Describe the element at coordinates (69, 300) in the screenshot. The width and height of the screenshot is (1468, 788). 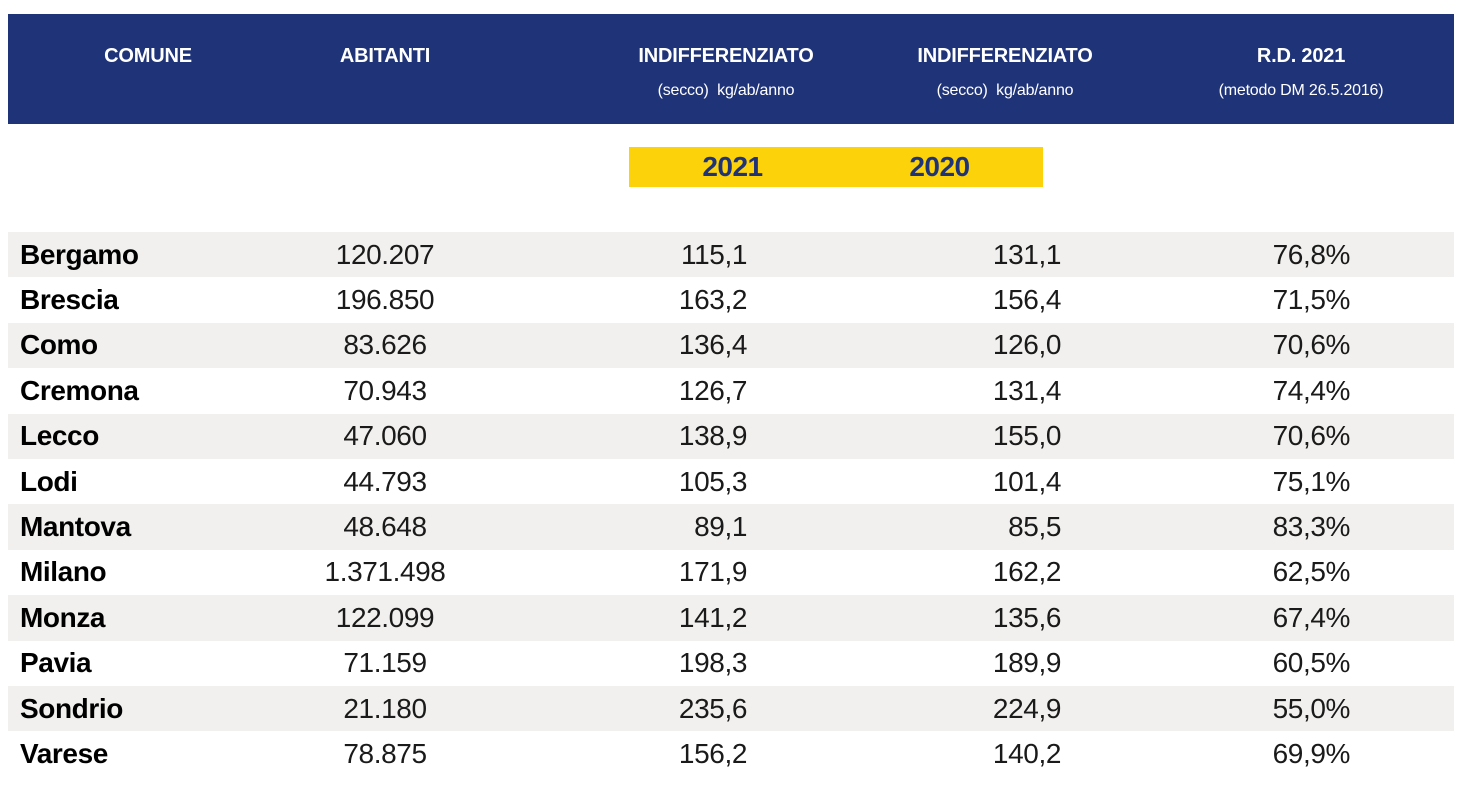
I see `comune-cell: Brescia` at that location.